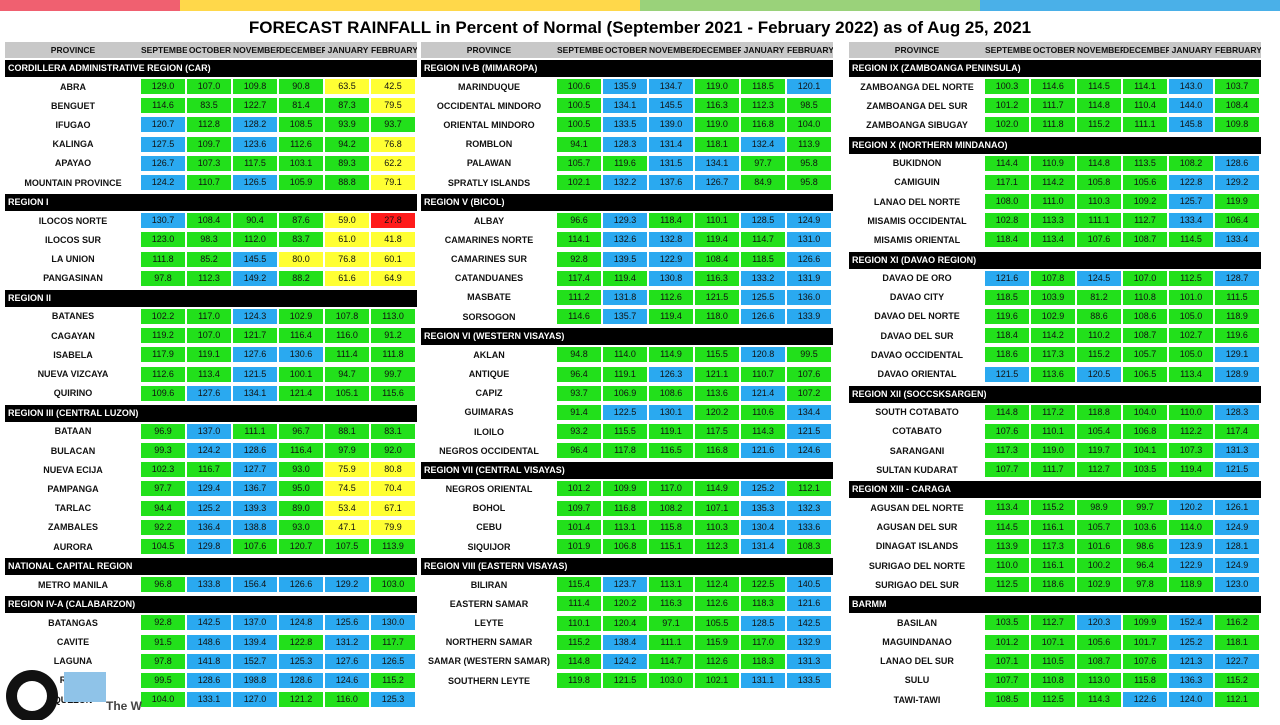 The width and height of the screenshot is (1280, 725). I want to click on province-name: BATANGAS, so click(73, 622).